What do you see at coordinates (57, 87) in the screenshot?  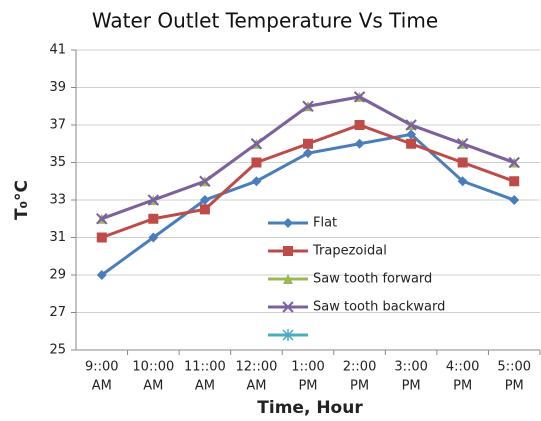 I see `y-tick-label: 39` at bounding box center [57, 87].